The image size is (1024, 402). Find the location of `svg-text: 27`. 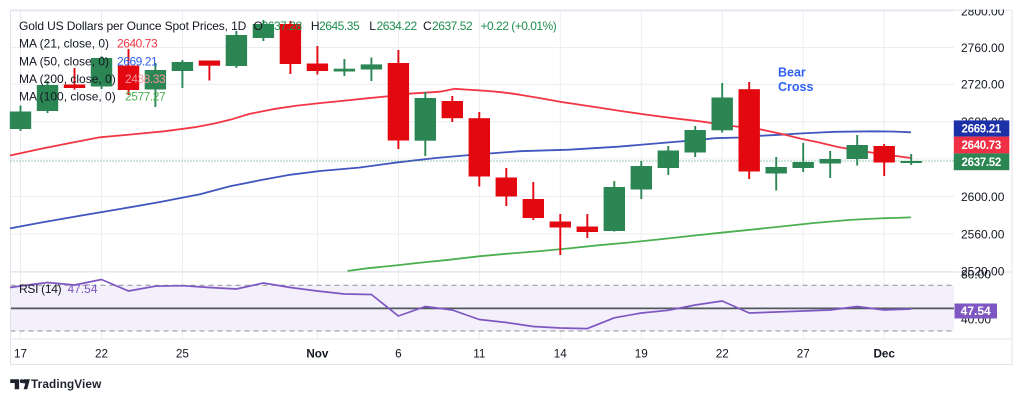

svg-text: 27 is located at coordinates (803, 354).